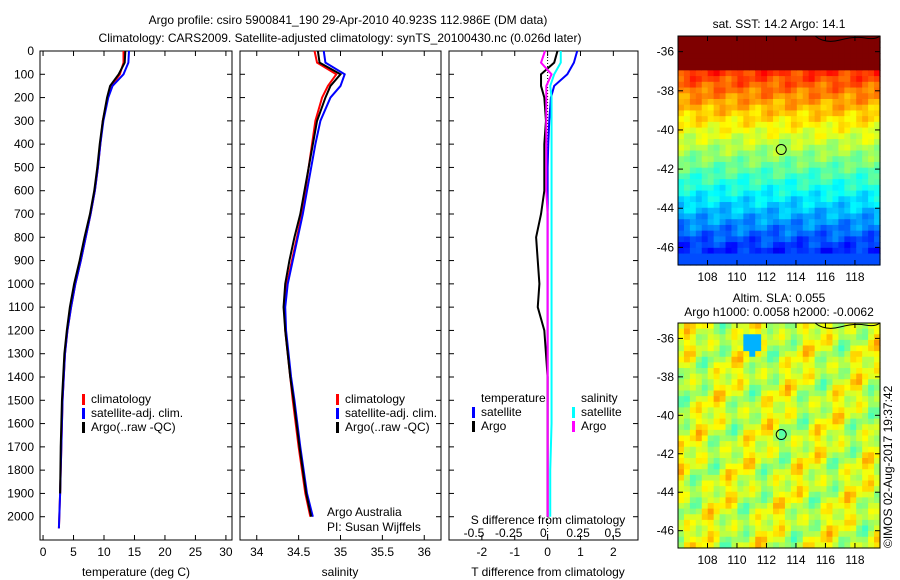 This screenshot has height=580, width=900. Describe the element at coordinates (779, 298) in the screenshot. I see `sla-map-title: Altim. SLA: 0.055` at that location.